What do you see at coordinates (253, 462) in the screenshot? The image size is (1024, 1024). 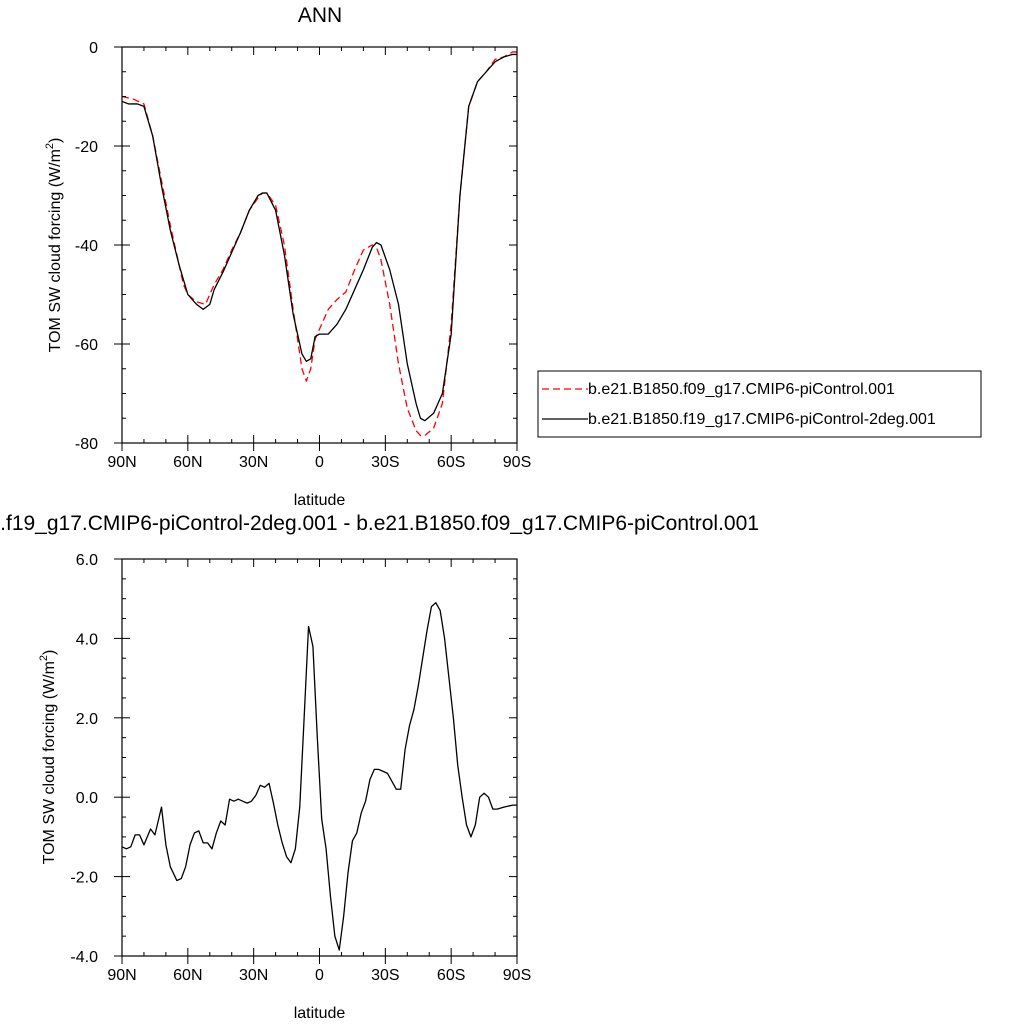 I see `top-panel-x-tick-label: 30N` at bounding box center [253, 462].